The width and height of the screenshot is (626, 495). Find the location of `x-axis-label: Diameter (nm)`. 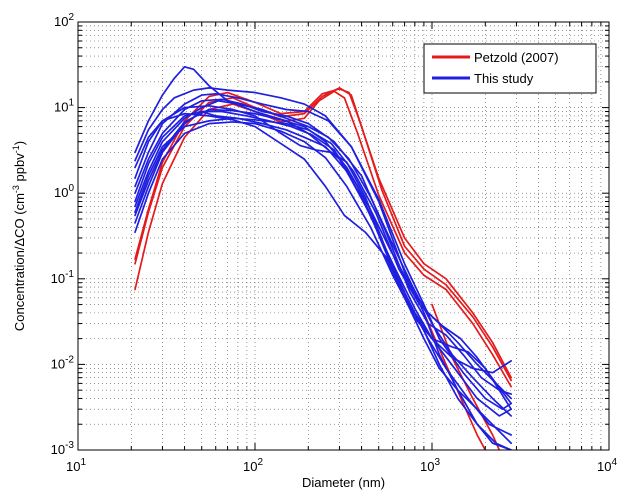

x-axis-label: Diameter (nm) is located at coordinates (343, 482).